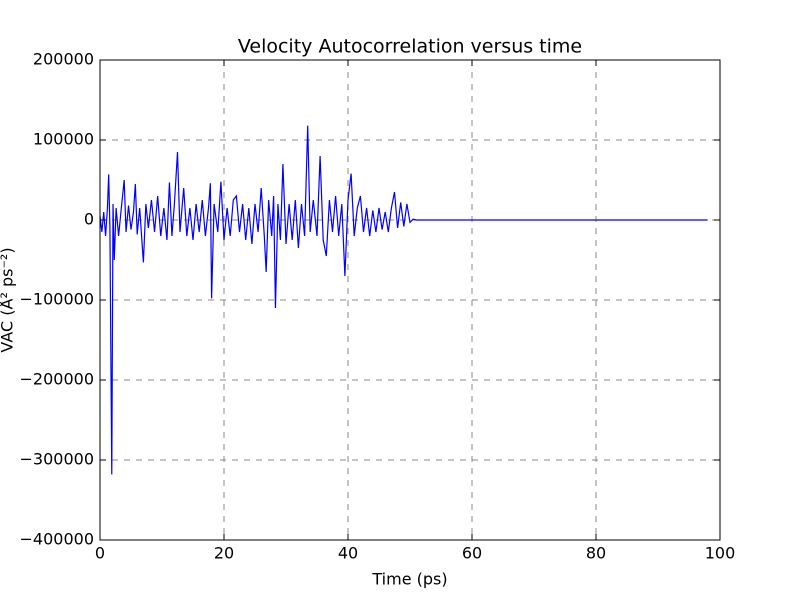 This screenshot has height=600, width=800. What do you see at coordinates (409, 579) in the screenshot?
I see `x-axis-label: Time (ps)` at bounding box center [409, 579].